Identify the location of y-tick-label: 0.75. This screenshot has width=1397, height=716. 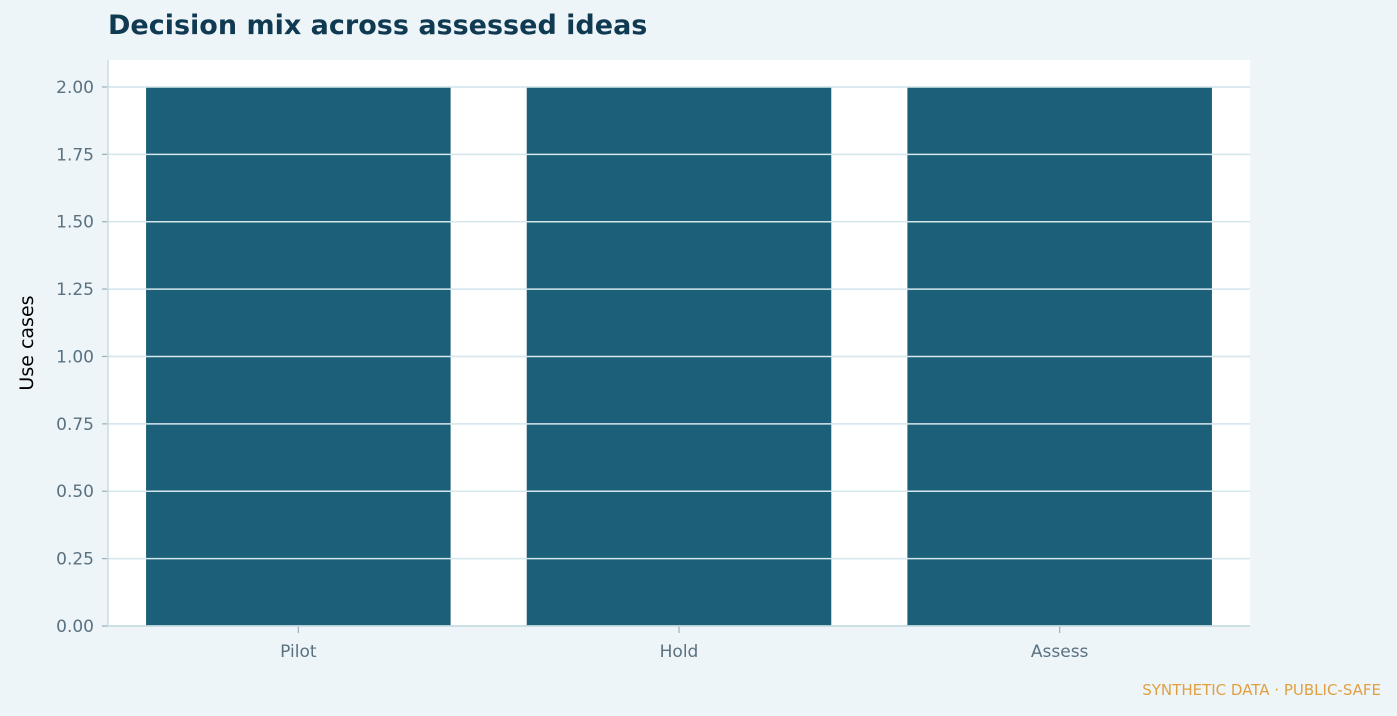
(75, 425).